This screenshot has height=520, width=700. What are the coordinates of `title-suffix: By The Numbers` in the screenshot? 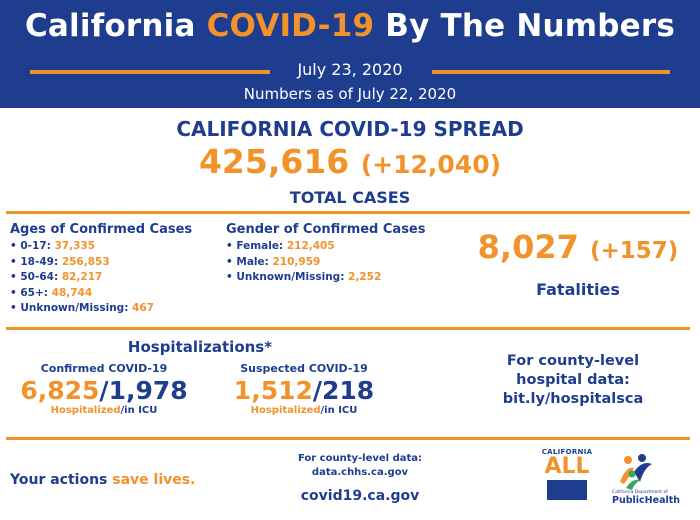 It's located at (525, 26).